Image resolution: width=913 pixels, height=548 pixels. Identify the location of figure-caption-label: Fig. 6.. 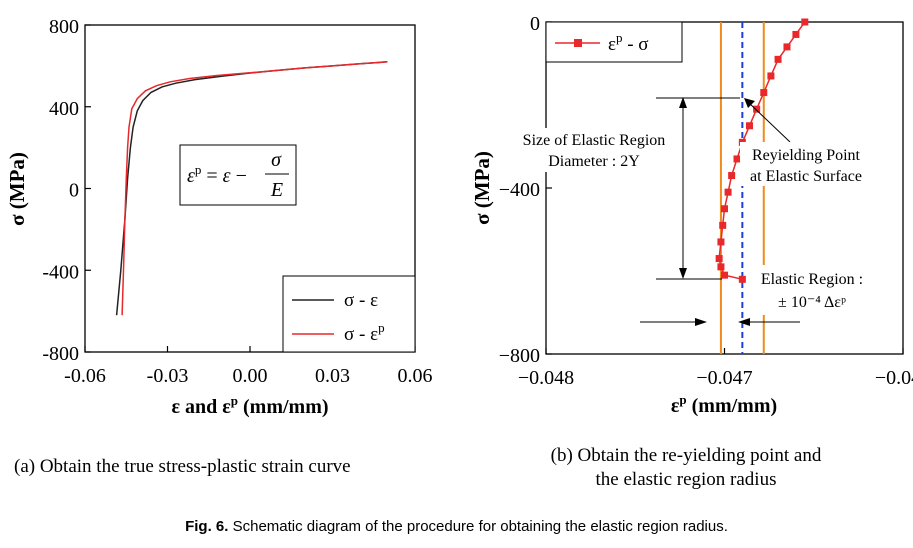
(207, 526).